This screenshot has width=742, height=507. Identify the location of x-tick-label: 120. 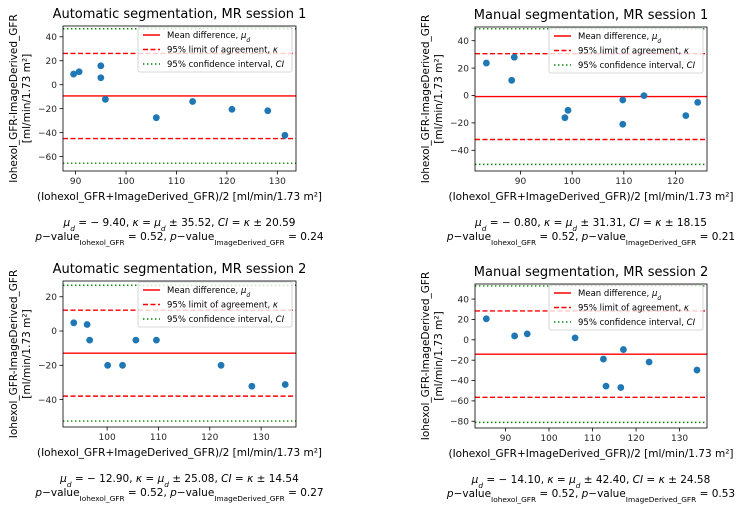
(675, 182).